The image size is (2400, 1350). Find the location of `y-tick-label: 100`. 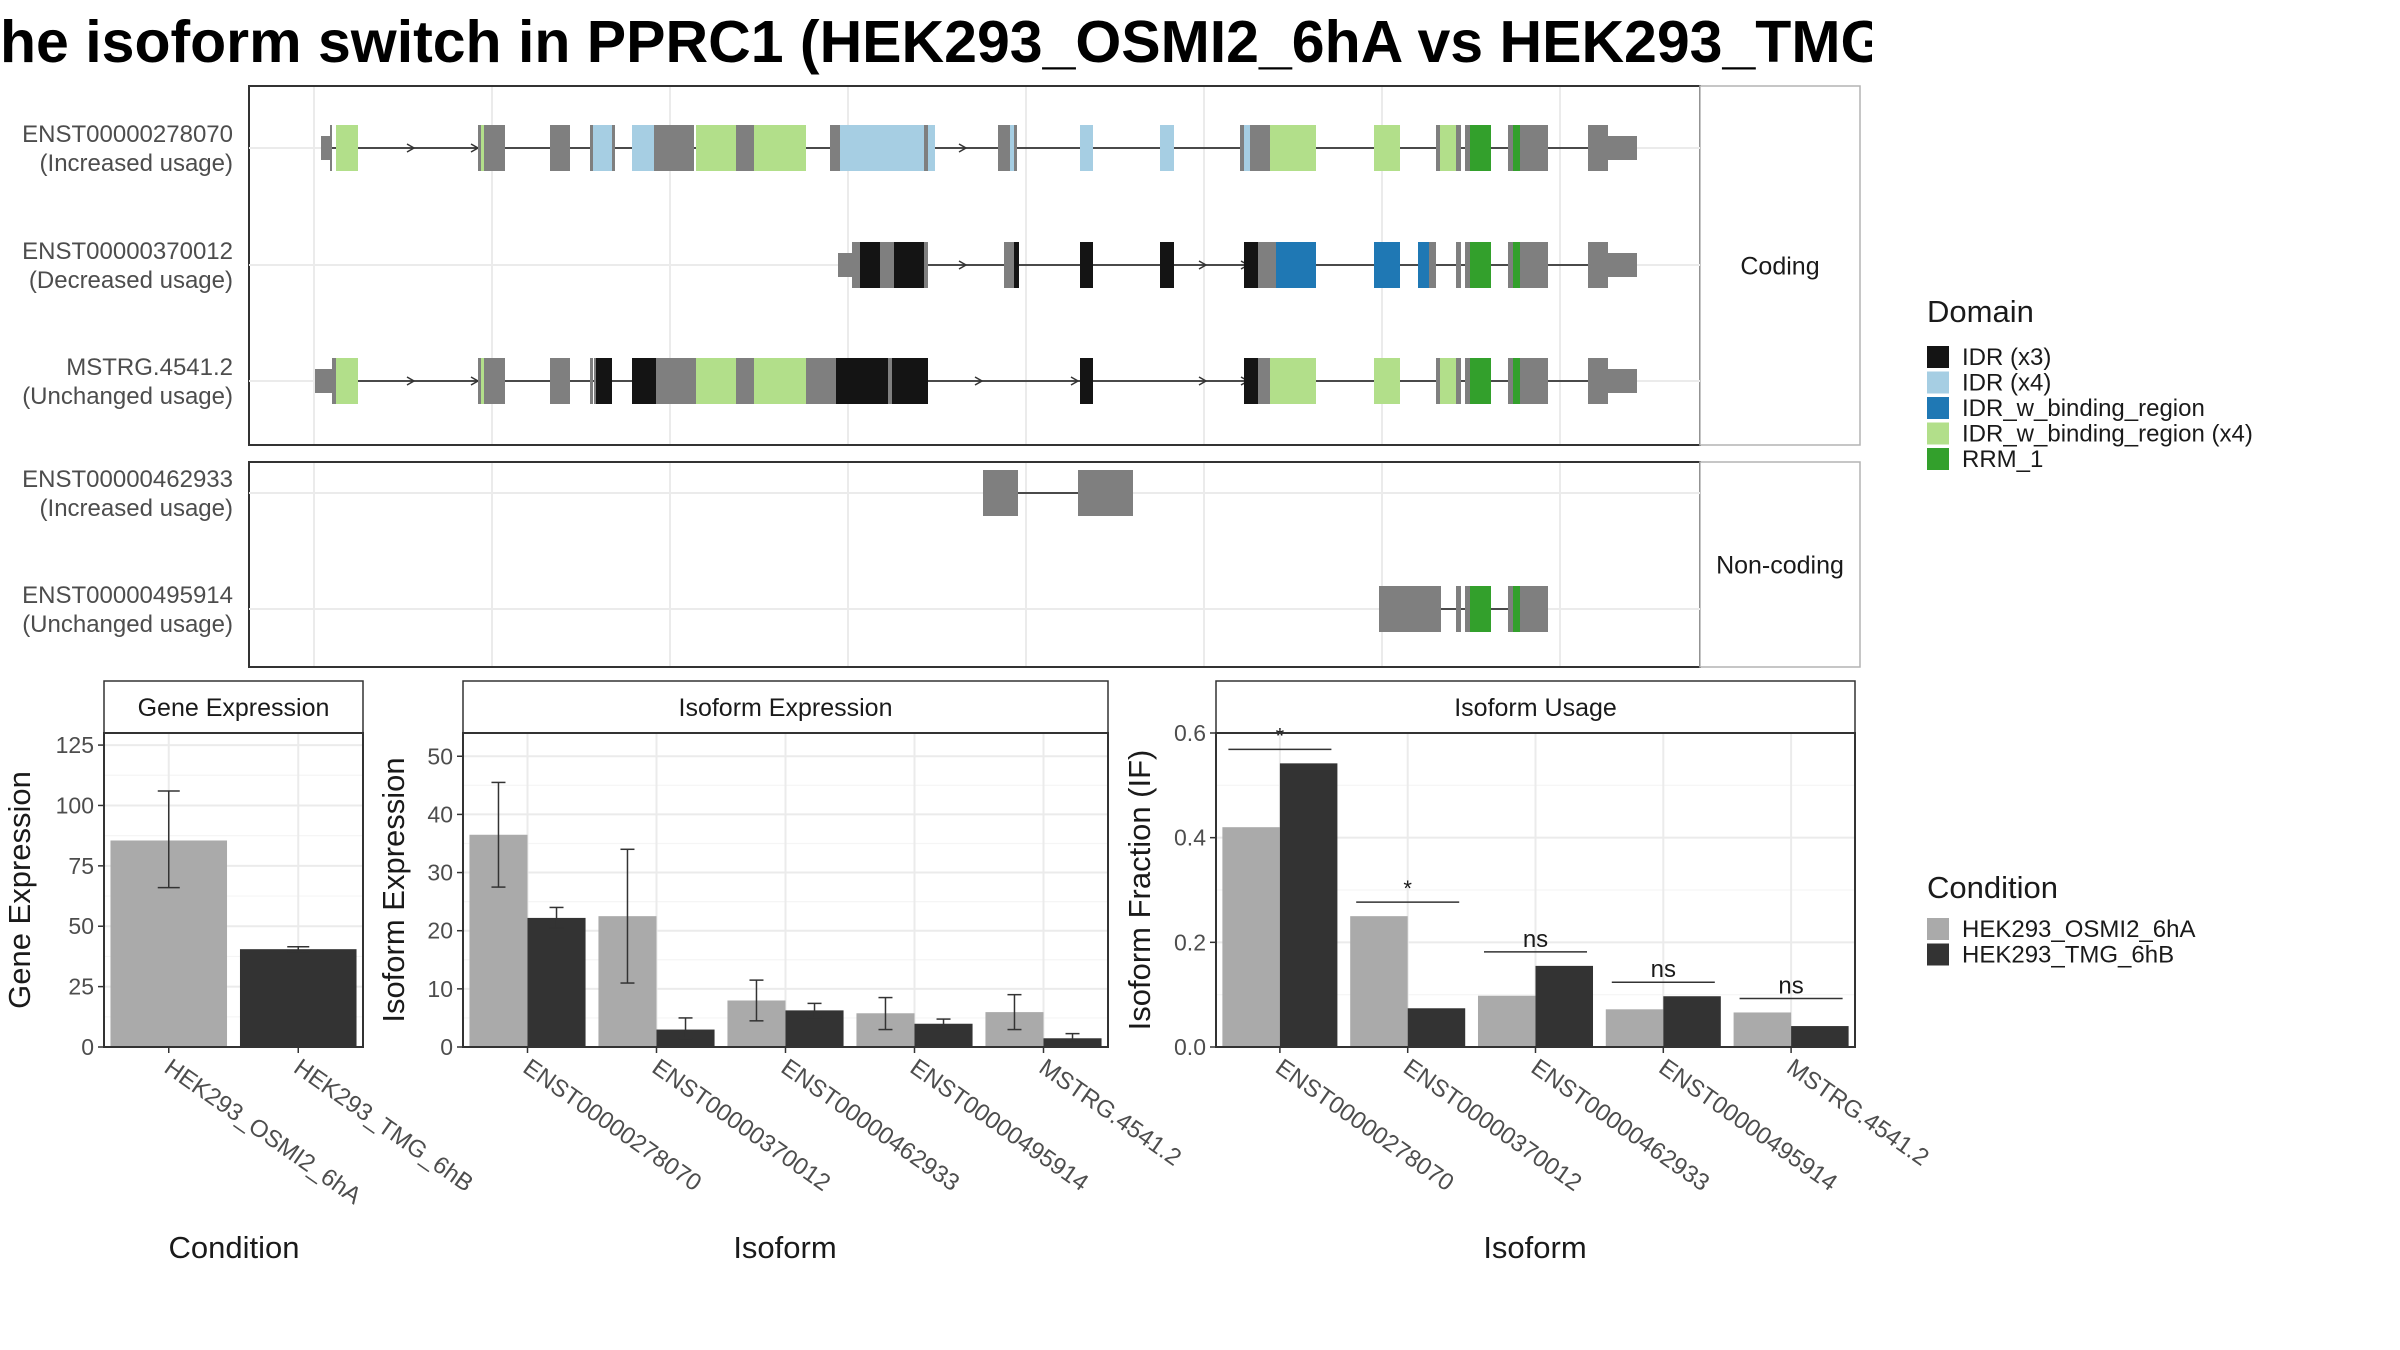

y-tick-label: 100 is located at coordinates (75, 805).